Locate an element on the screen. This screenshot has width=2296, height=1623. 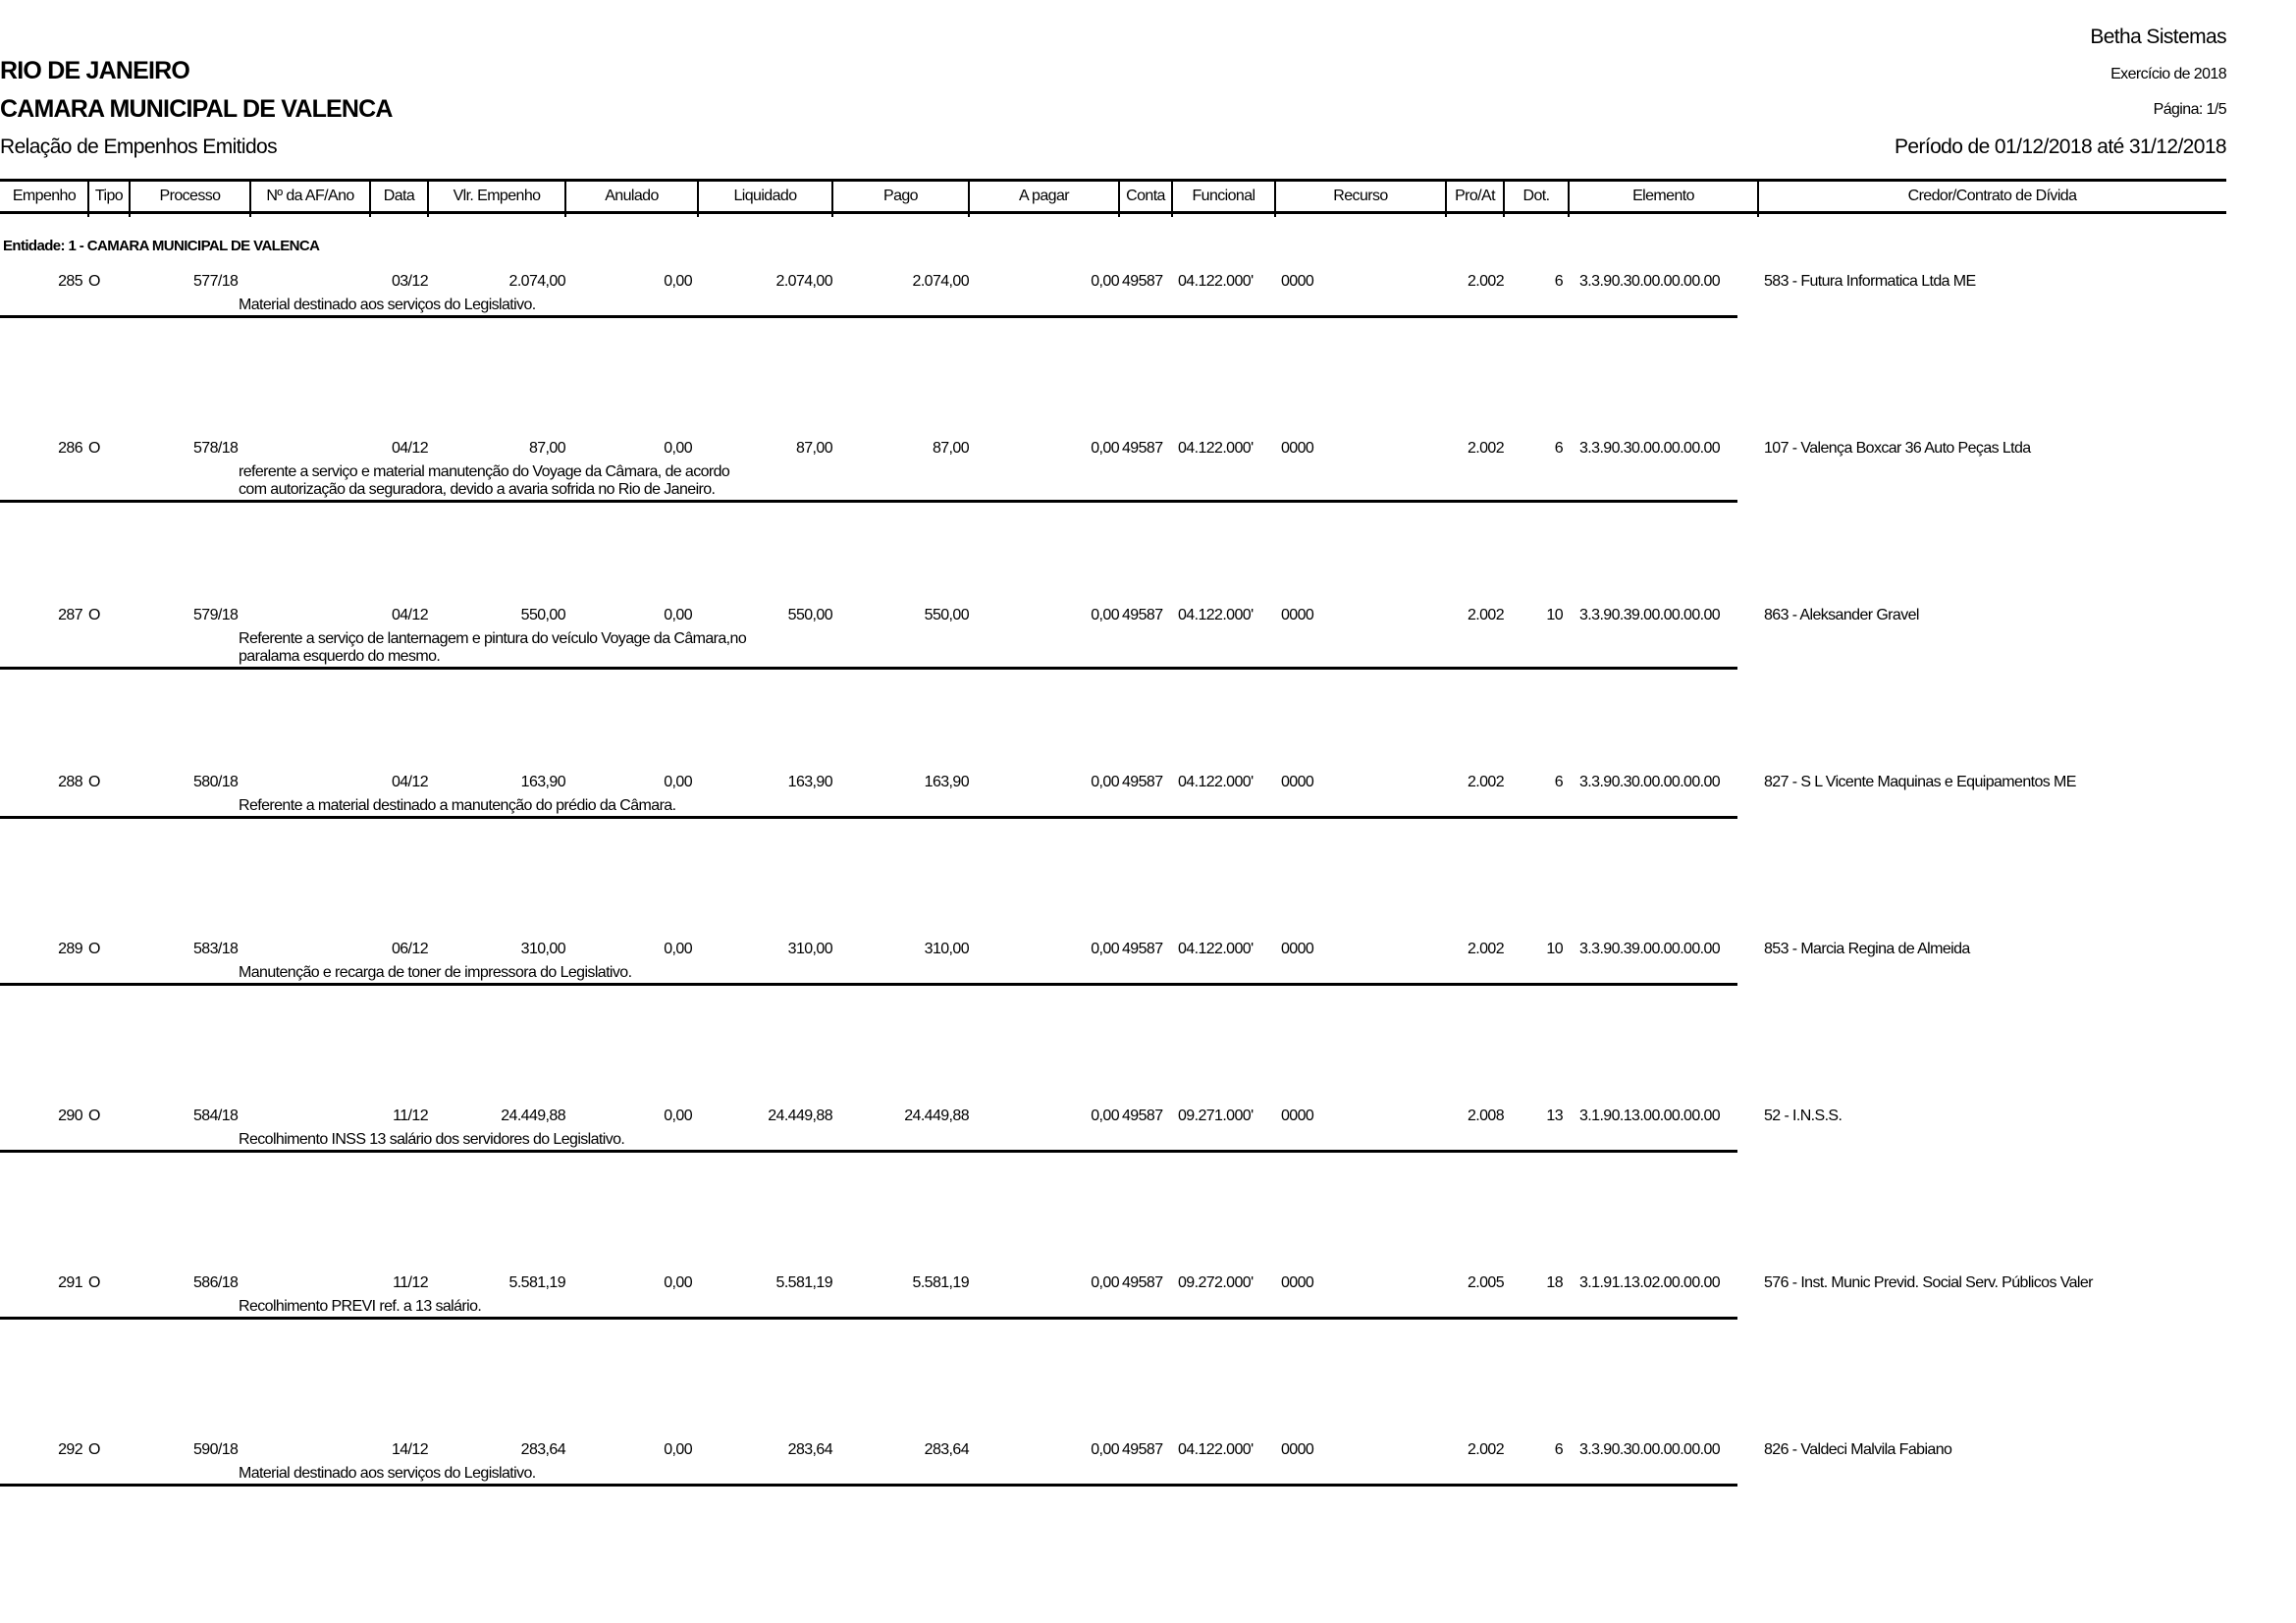
cell-empenho: 285 is located at coordinates (70, 281).